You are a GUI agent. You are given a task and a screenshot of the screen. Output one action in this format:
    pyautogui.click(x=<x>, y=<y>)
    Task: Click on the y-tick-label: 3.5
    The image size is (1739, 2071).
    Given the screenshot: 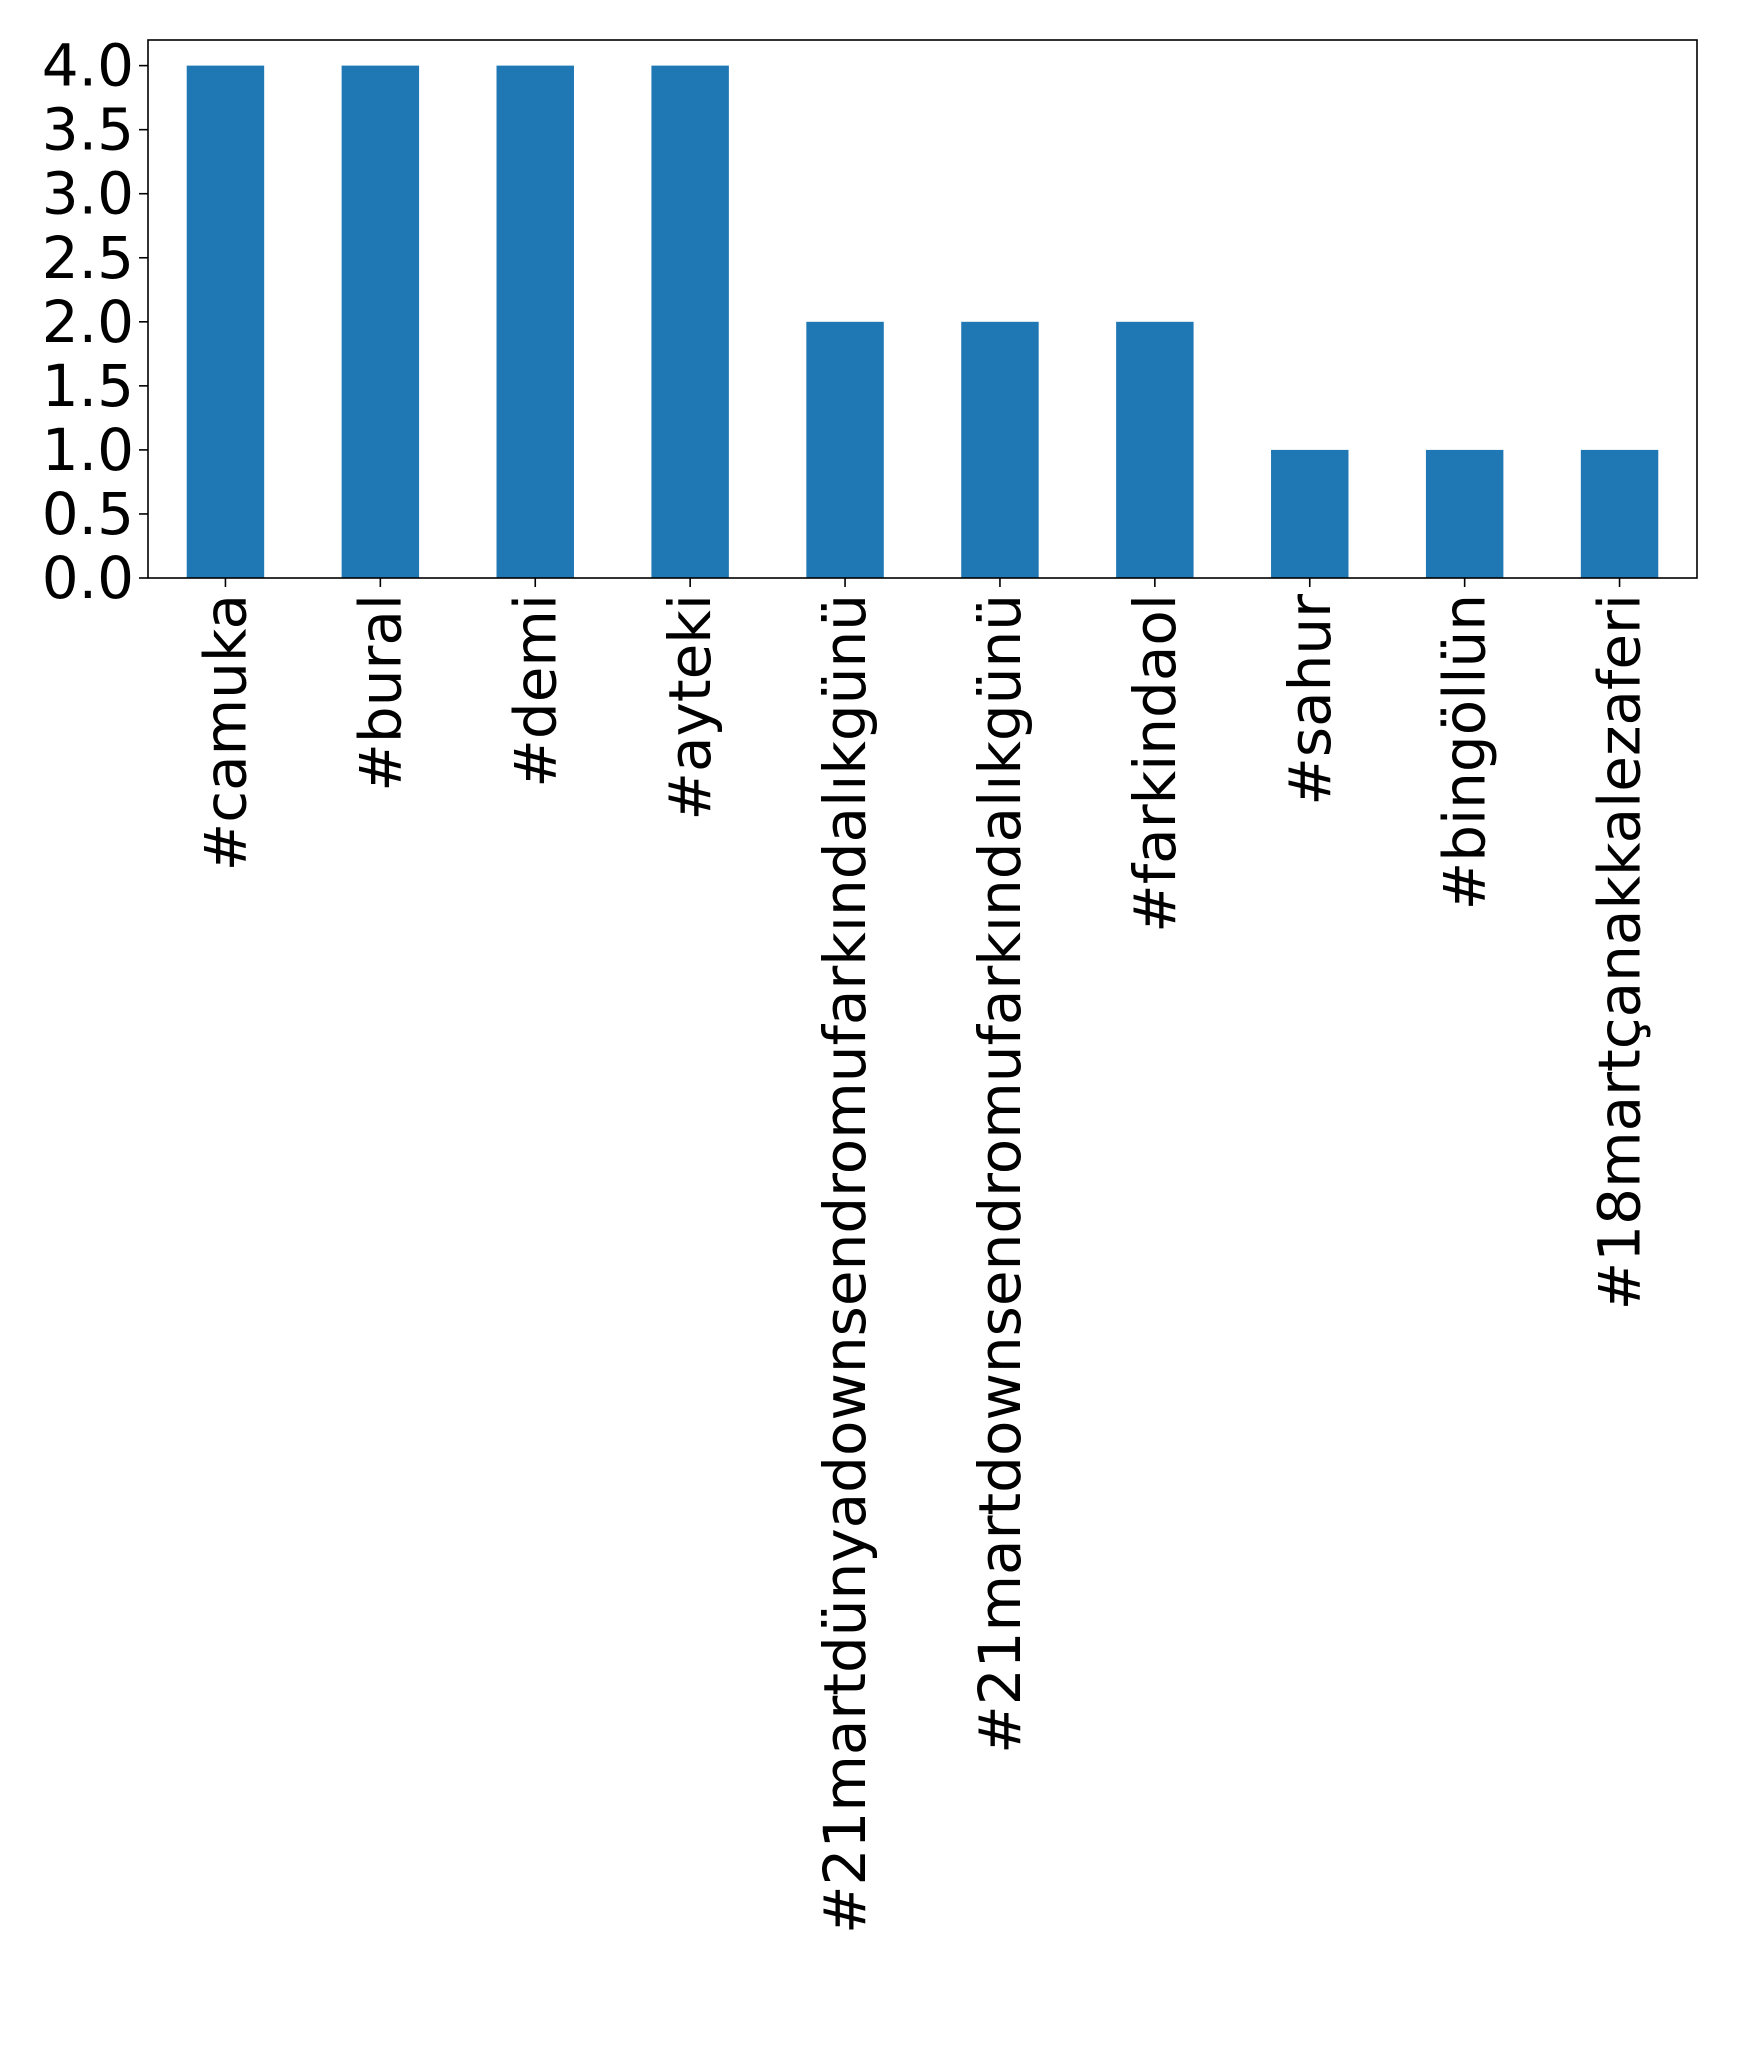 What is the action you would take?
    pyautogui.click(x=88, y=130)
    